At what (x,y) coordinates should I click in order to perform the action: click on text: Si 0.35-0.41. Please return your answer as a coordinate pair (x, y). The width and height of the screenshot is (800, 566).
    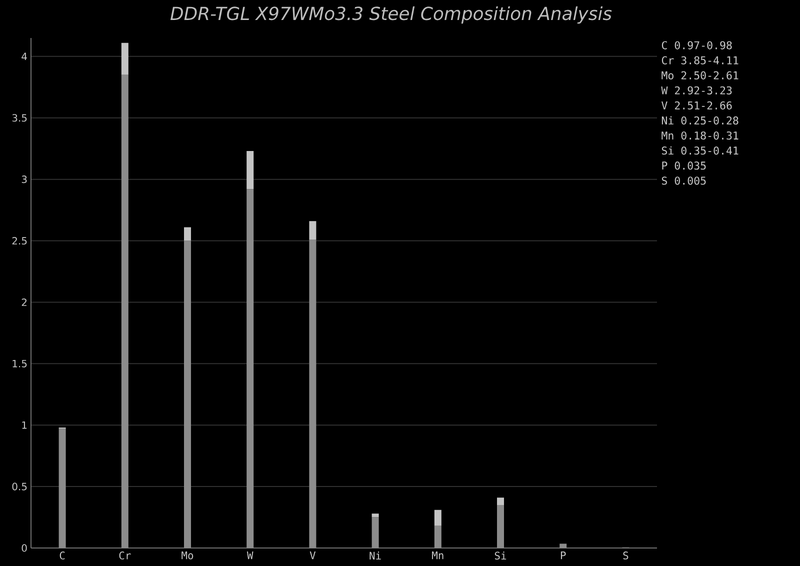
    Looking at the image, I should click on (700, 150).